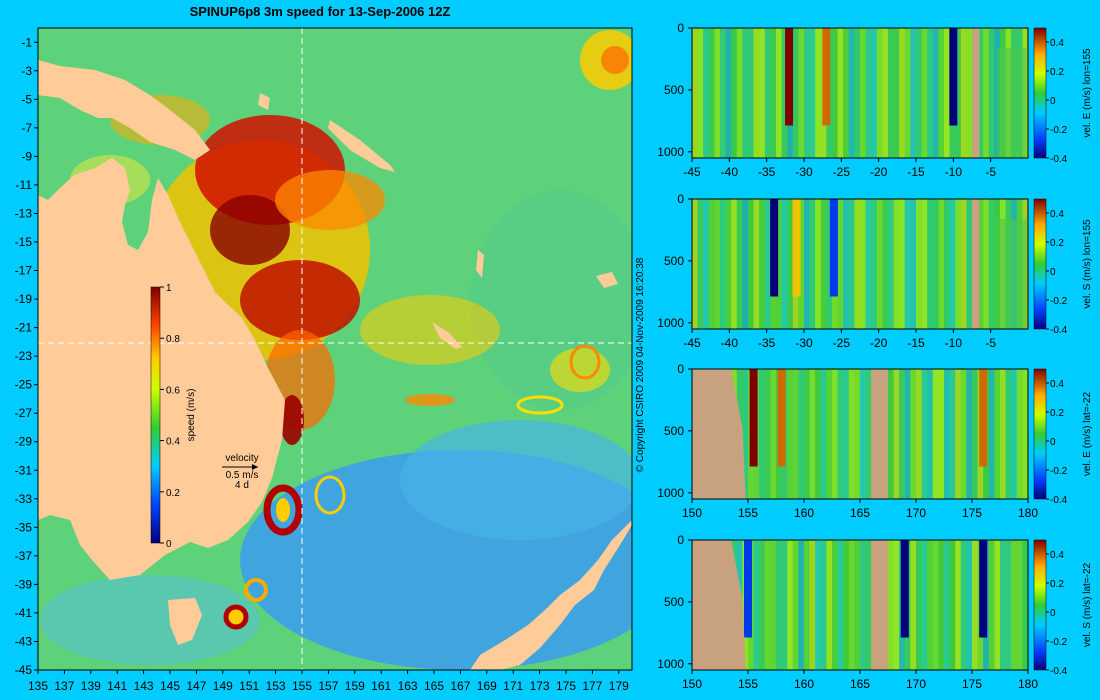 This screenshot has width=1100, height=700. What do you see at coordinates (842, 343) in the screenshot?
I see `section-x-tick-label: -25` at bounding box center [842, 343].